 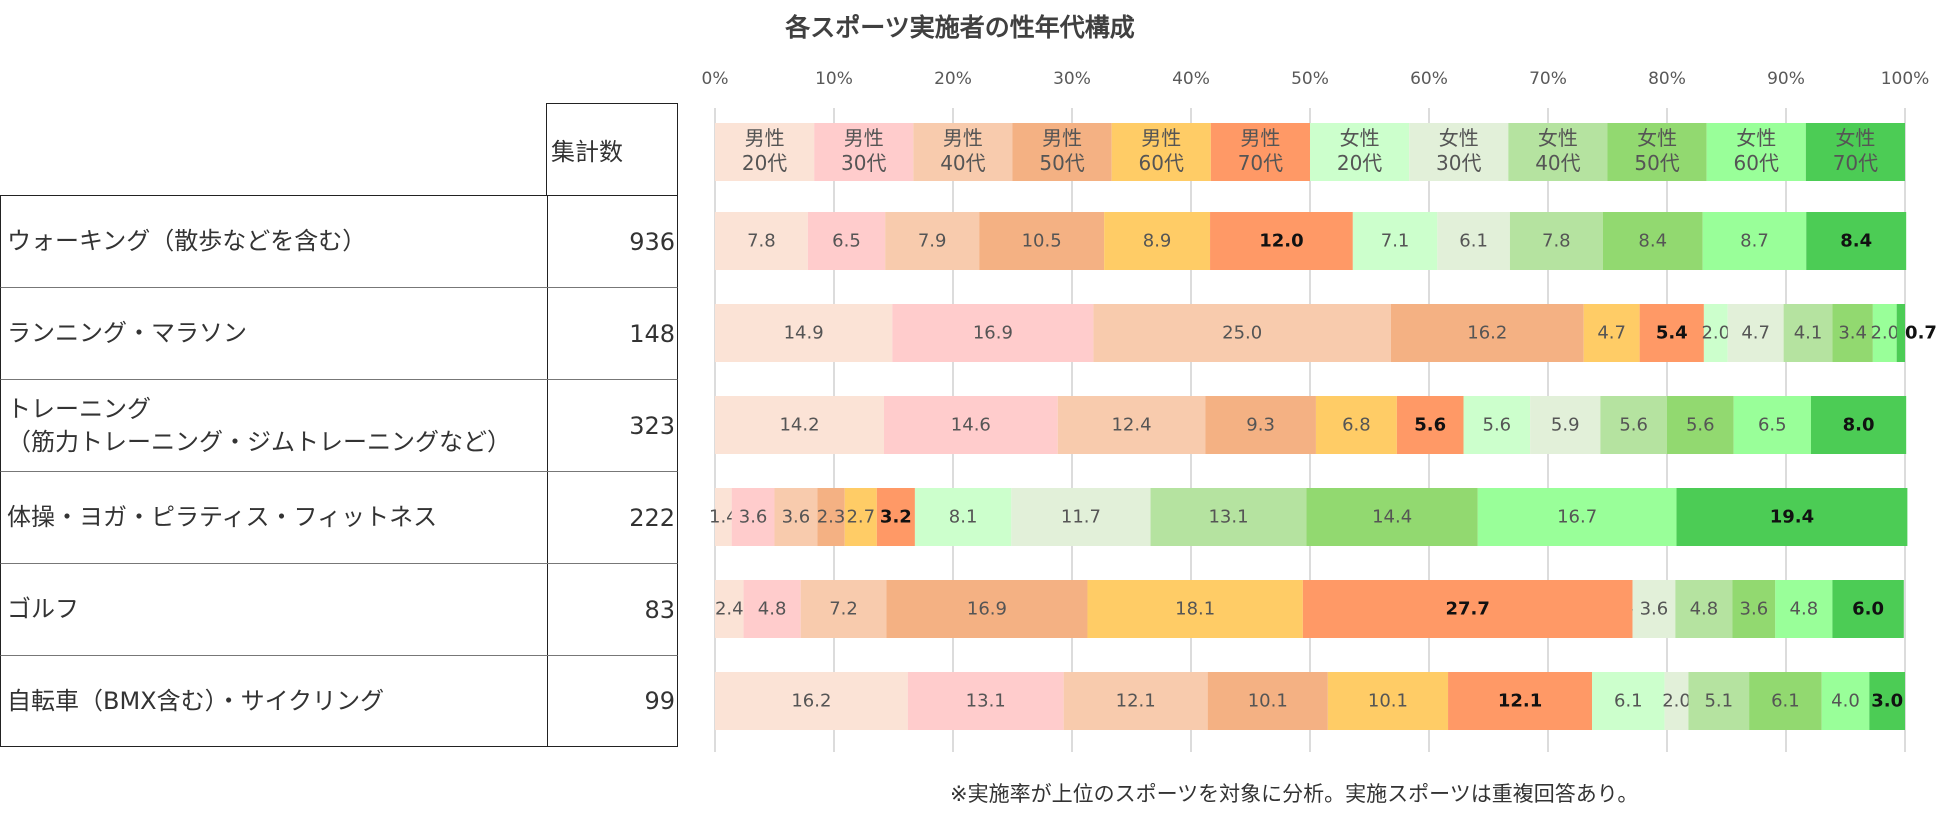 I want to click on row-count: 323, so click(x=613, y=425).